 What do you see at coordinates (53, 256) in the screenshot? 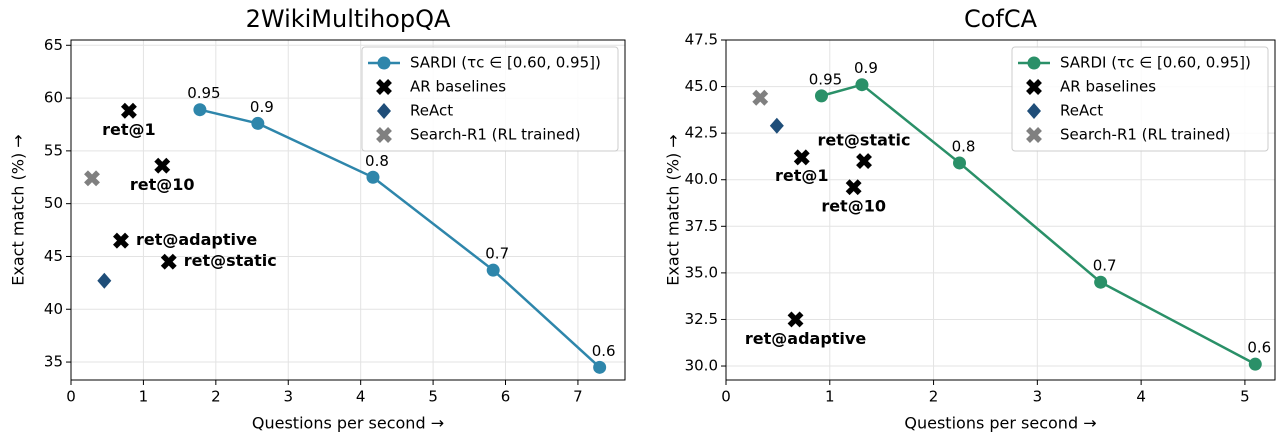
I see `y-tick-label: 45` at bounding box center [53, 256].